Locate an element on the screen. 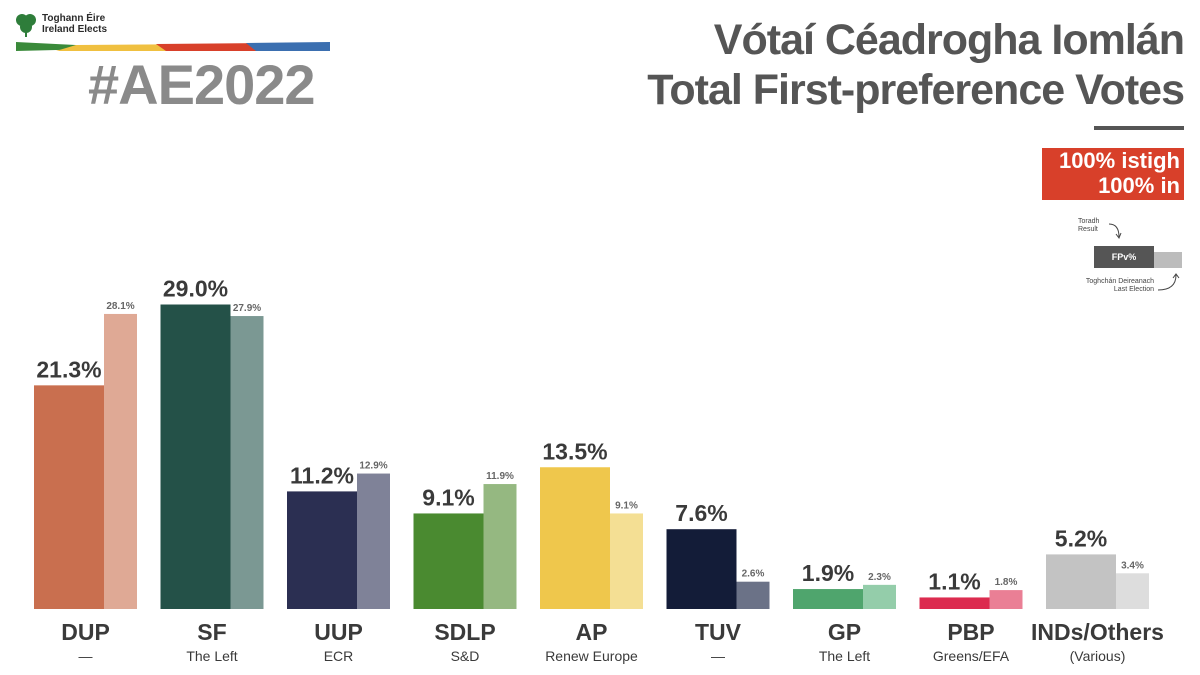 The image size is (1200, 675). data-label-sf-last: 27.9% is located at coordinates (247, 308).